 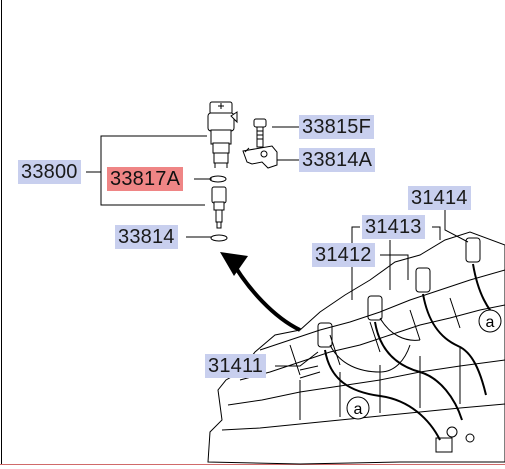 I want to click on callout-31411: 31411, so click(x=236, y=366).